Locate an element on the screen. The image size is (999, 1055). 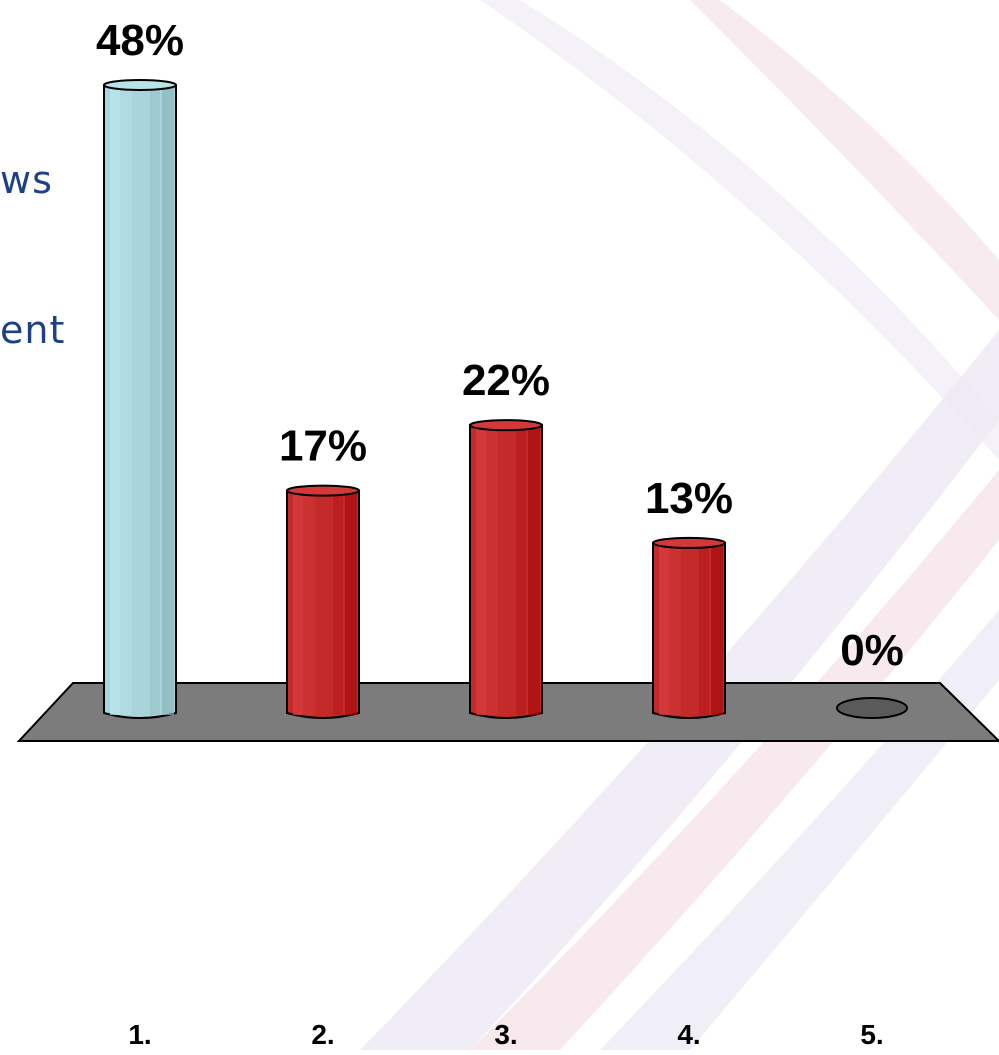
cropped-side-text-1: ws is located at coordinates (26, 180).